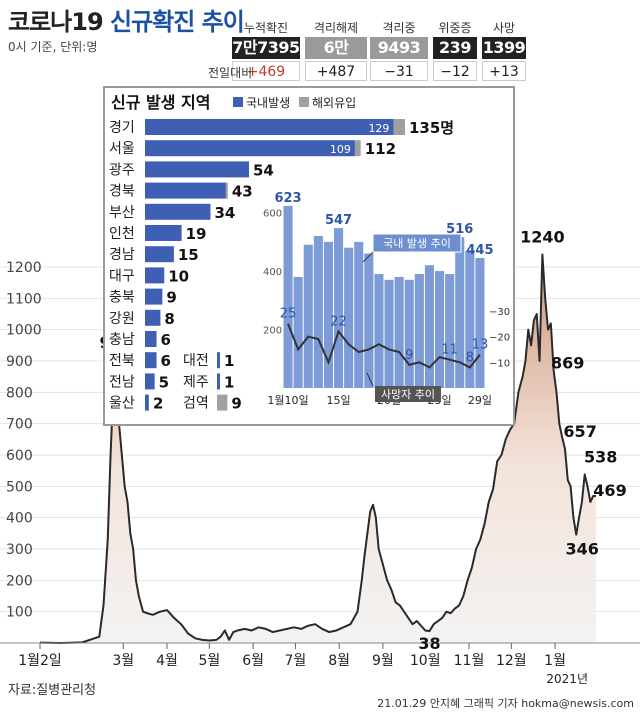  What do you see at coordinates (383, 661) in the screenshot?
I see `x-tick-label: 9월` at bounding box center [383, 661].